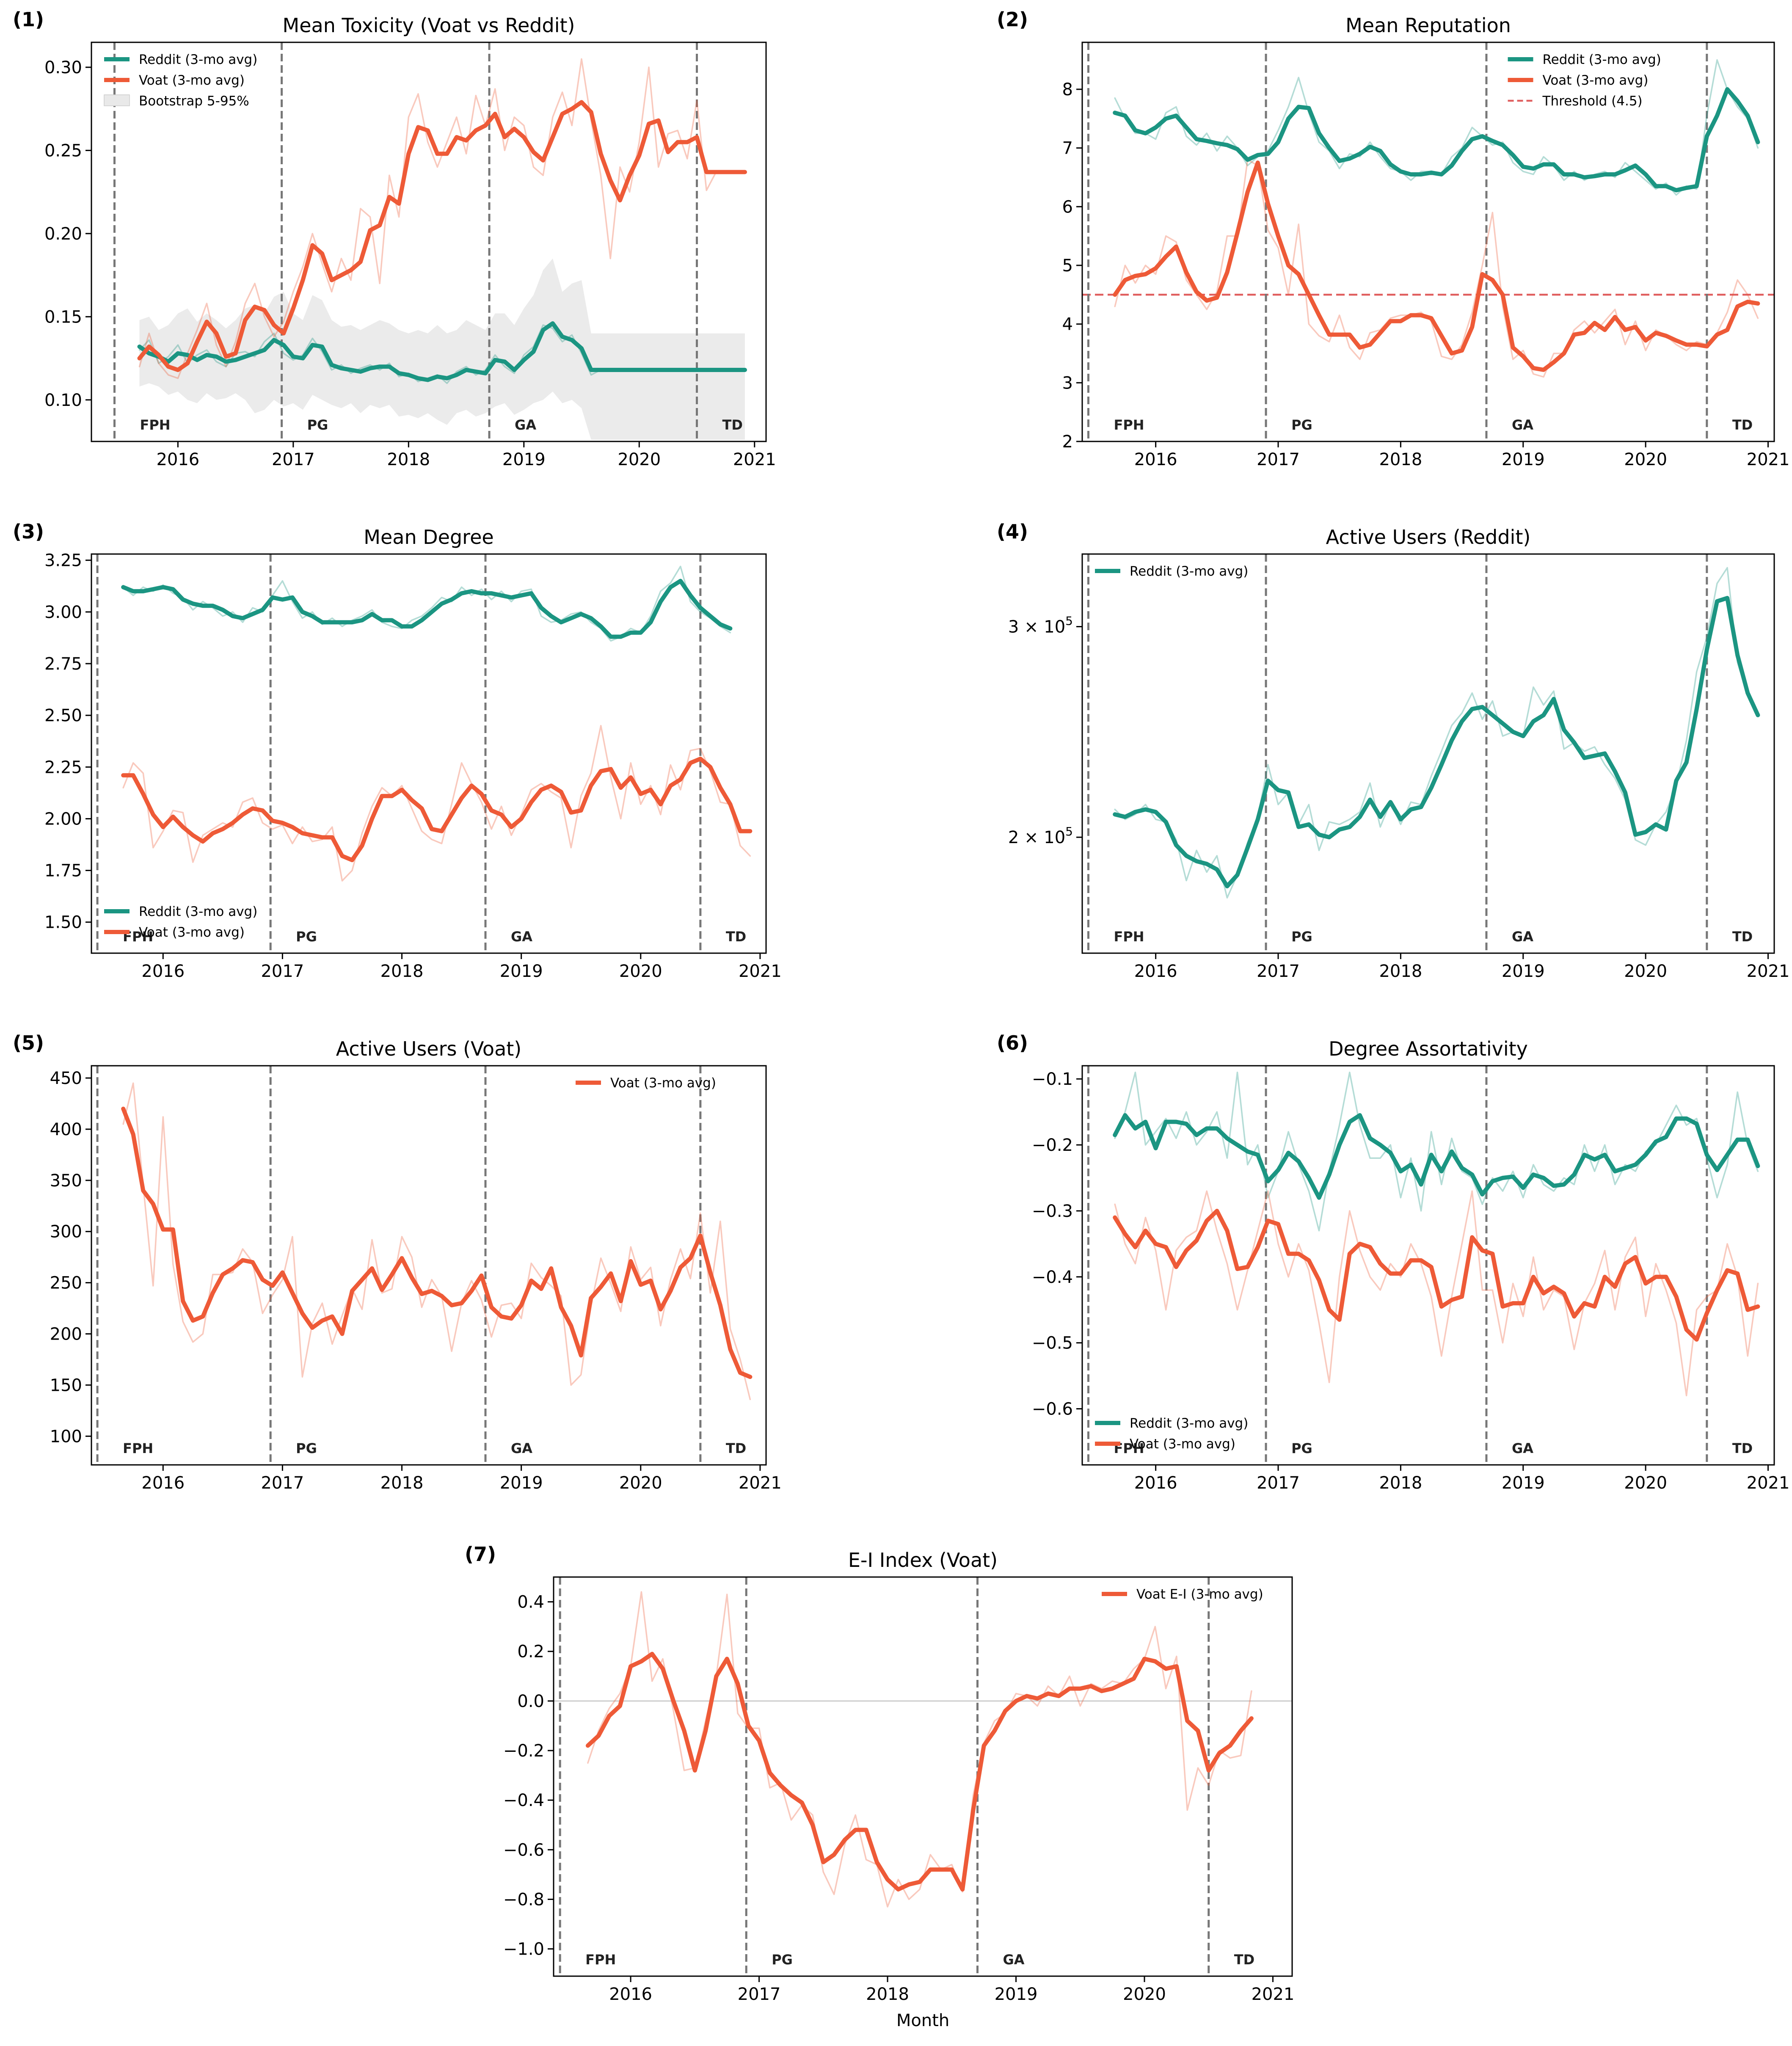  What do you see at coordinates (28, 1042) in the screenshot?
I see `panel-label: (5)` at bounding box center [28, 1042].